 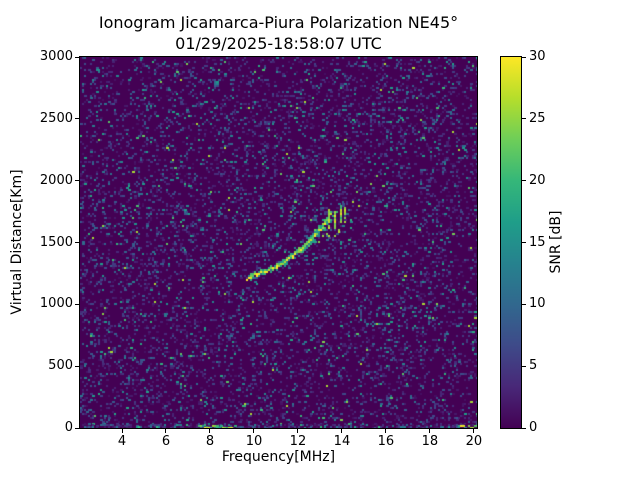 I want to click on x-tick-label: 20, so click(x=474, y=441).